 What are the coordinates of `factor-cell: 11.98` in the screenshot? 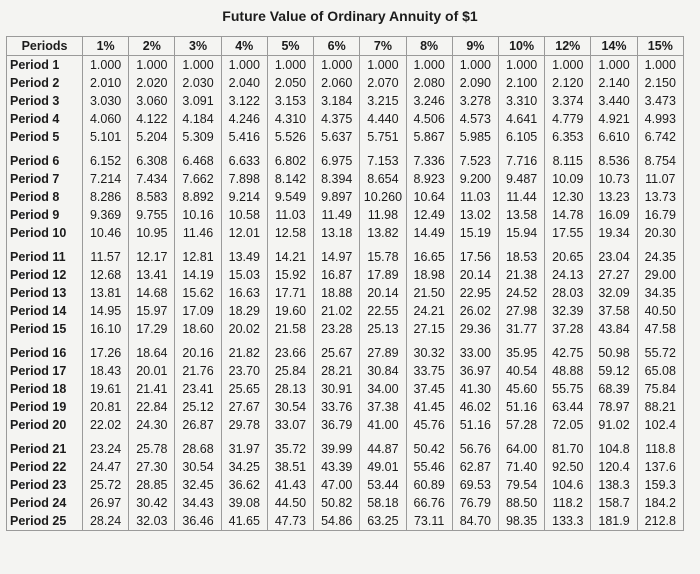 It's located at (383, 215).